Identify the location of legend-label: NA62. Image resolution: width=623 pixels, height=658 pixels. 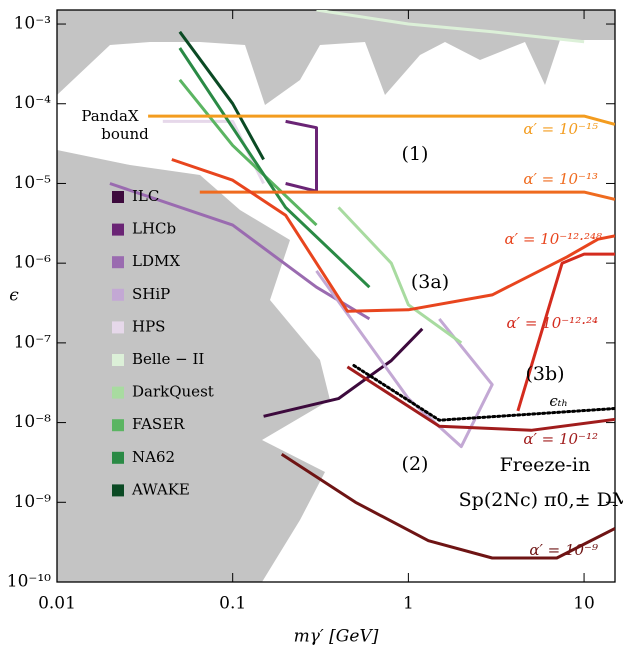
(153, 457).